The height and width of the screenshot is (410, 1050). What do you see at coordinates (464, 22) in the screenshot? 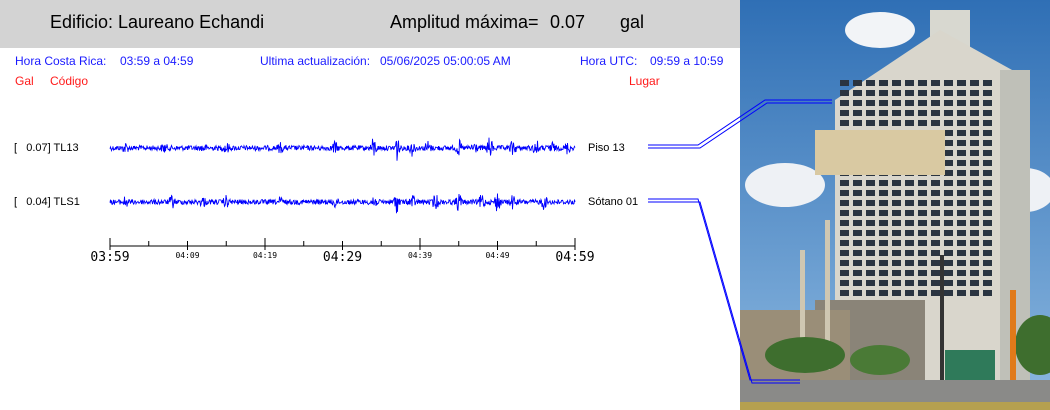
I see `amplitude-label: Amplitud máxima=` at bounding box center [464, 22].